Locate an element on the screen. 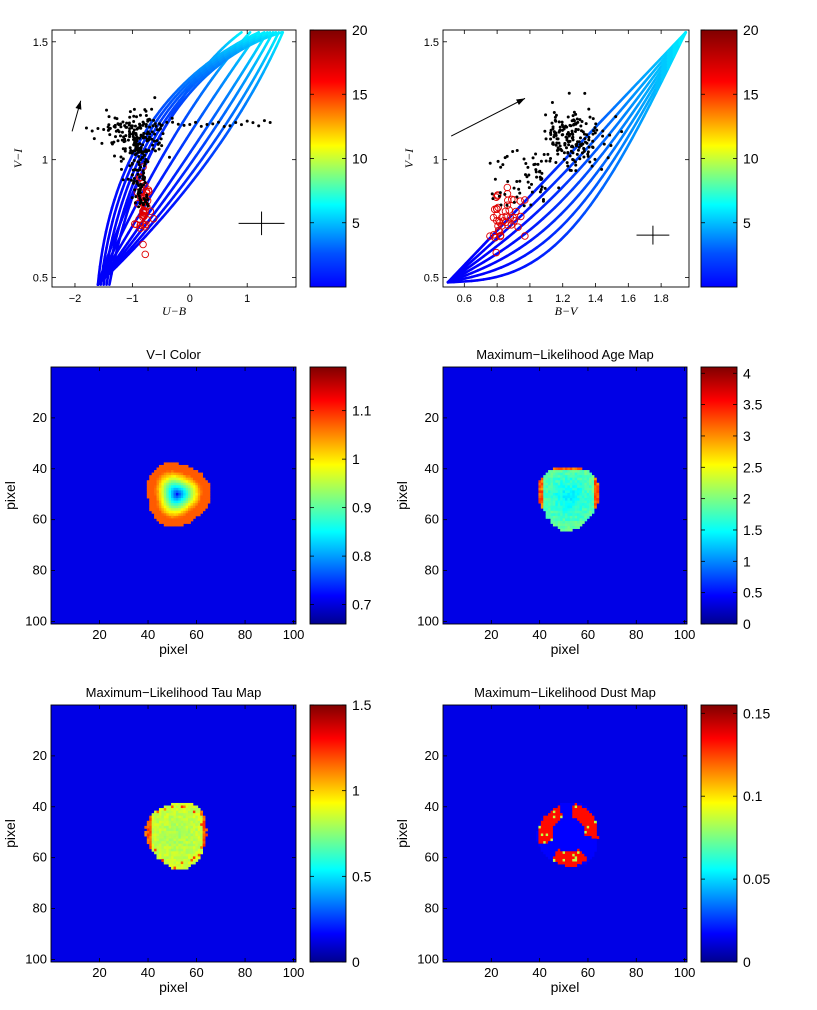  y-tick-label: 20 is located at coordinates (432, 417).